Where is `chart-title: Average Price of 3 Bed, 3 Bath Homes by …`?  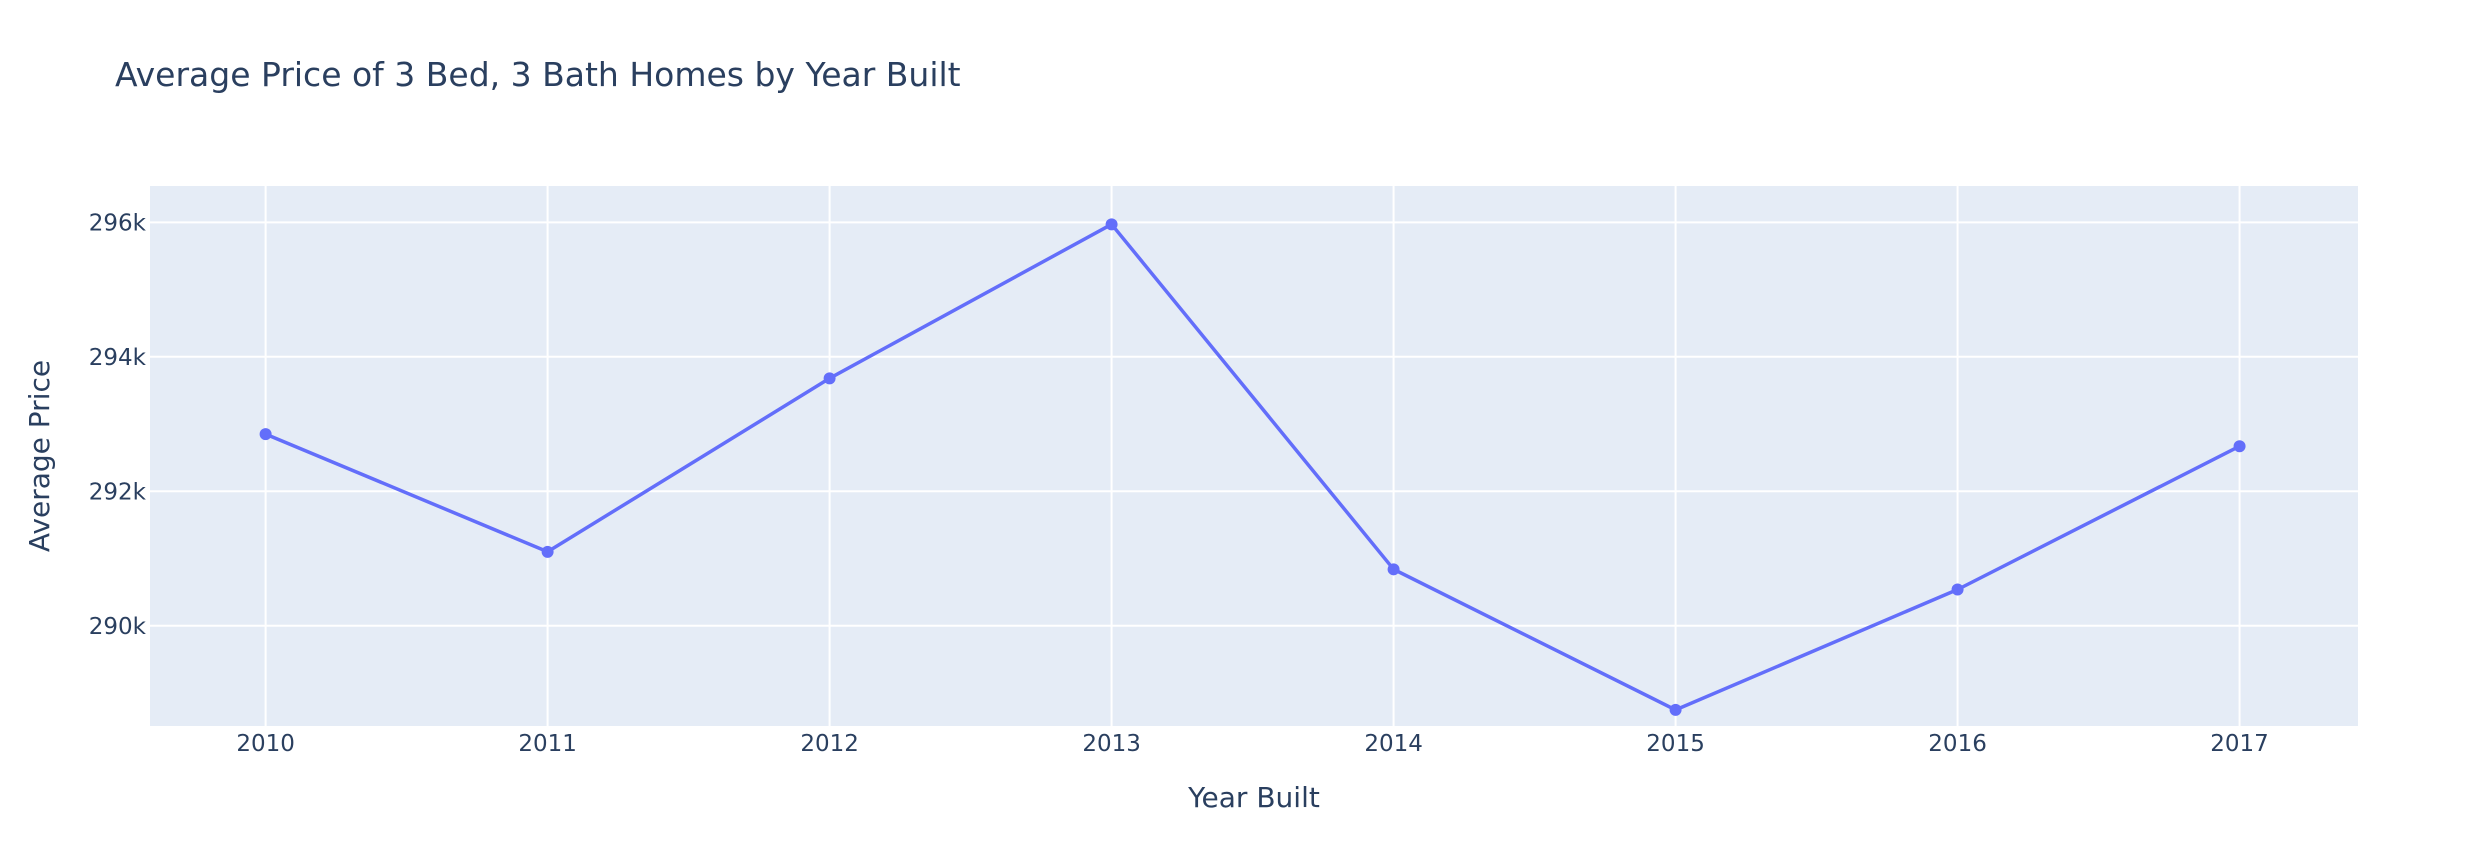
chart-title: Average Price of 3 Bed, 3 Bath Homes by … is located at coordinates (538, 74).